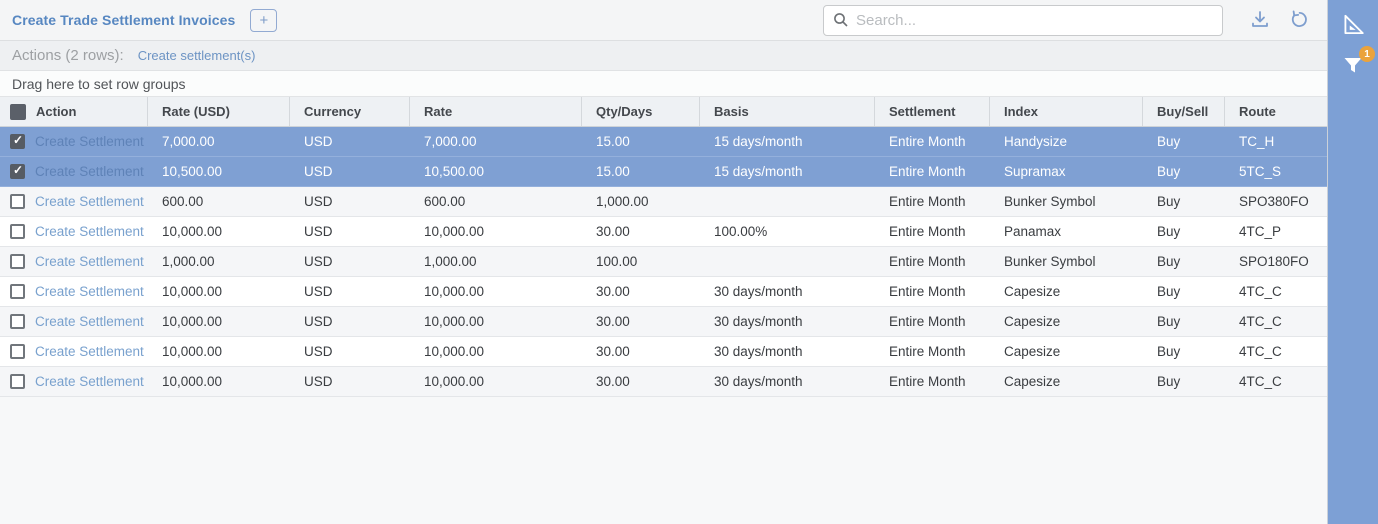  What do you see at coordinates (450, 261) in the screenshot?
I see `rate-cell: 1,000.00` at bounding box center [450, 261].